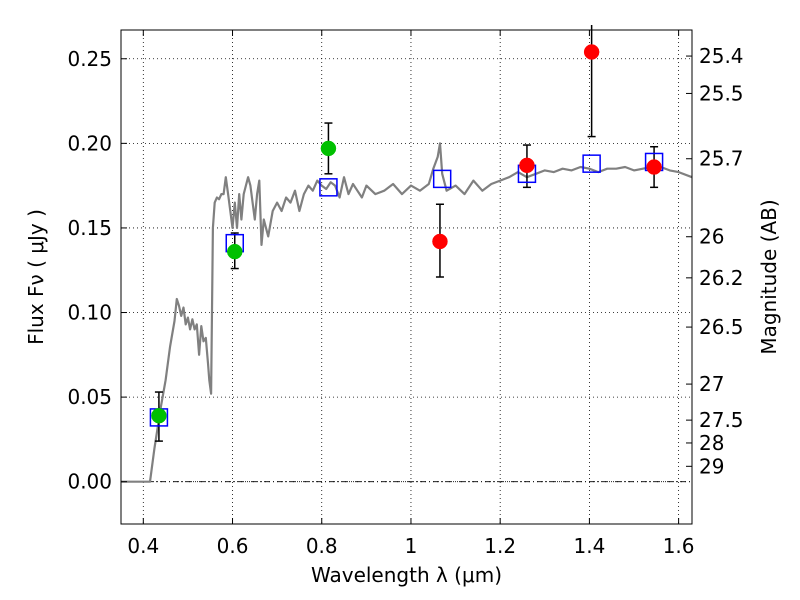  I want to click on right-axis-title: Magnitude (AB), so click(769, 276).